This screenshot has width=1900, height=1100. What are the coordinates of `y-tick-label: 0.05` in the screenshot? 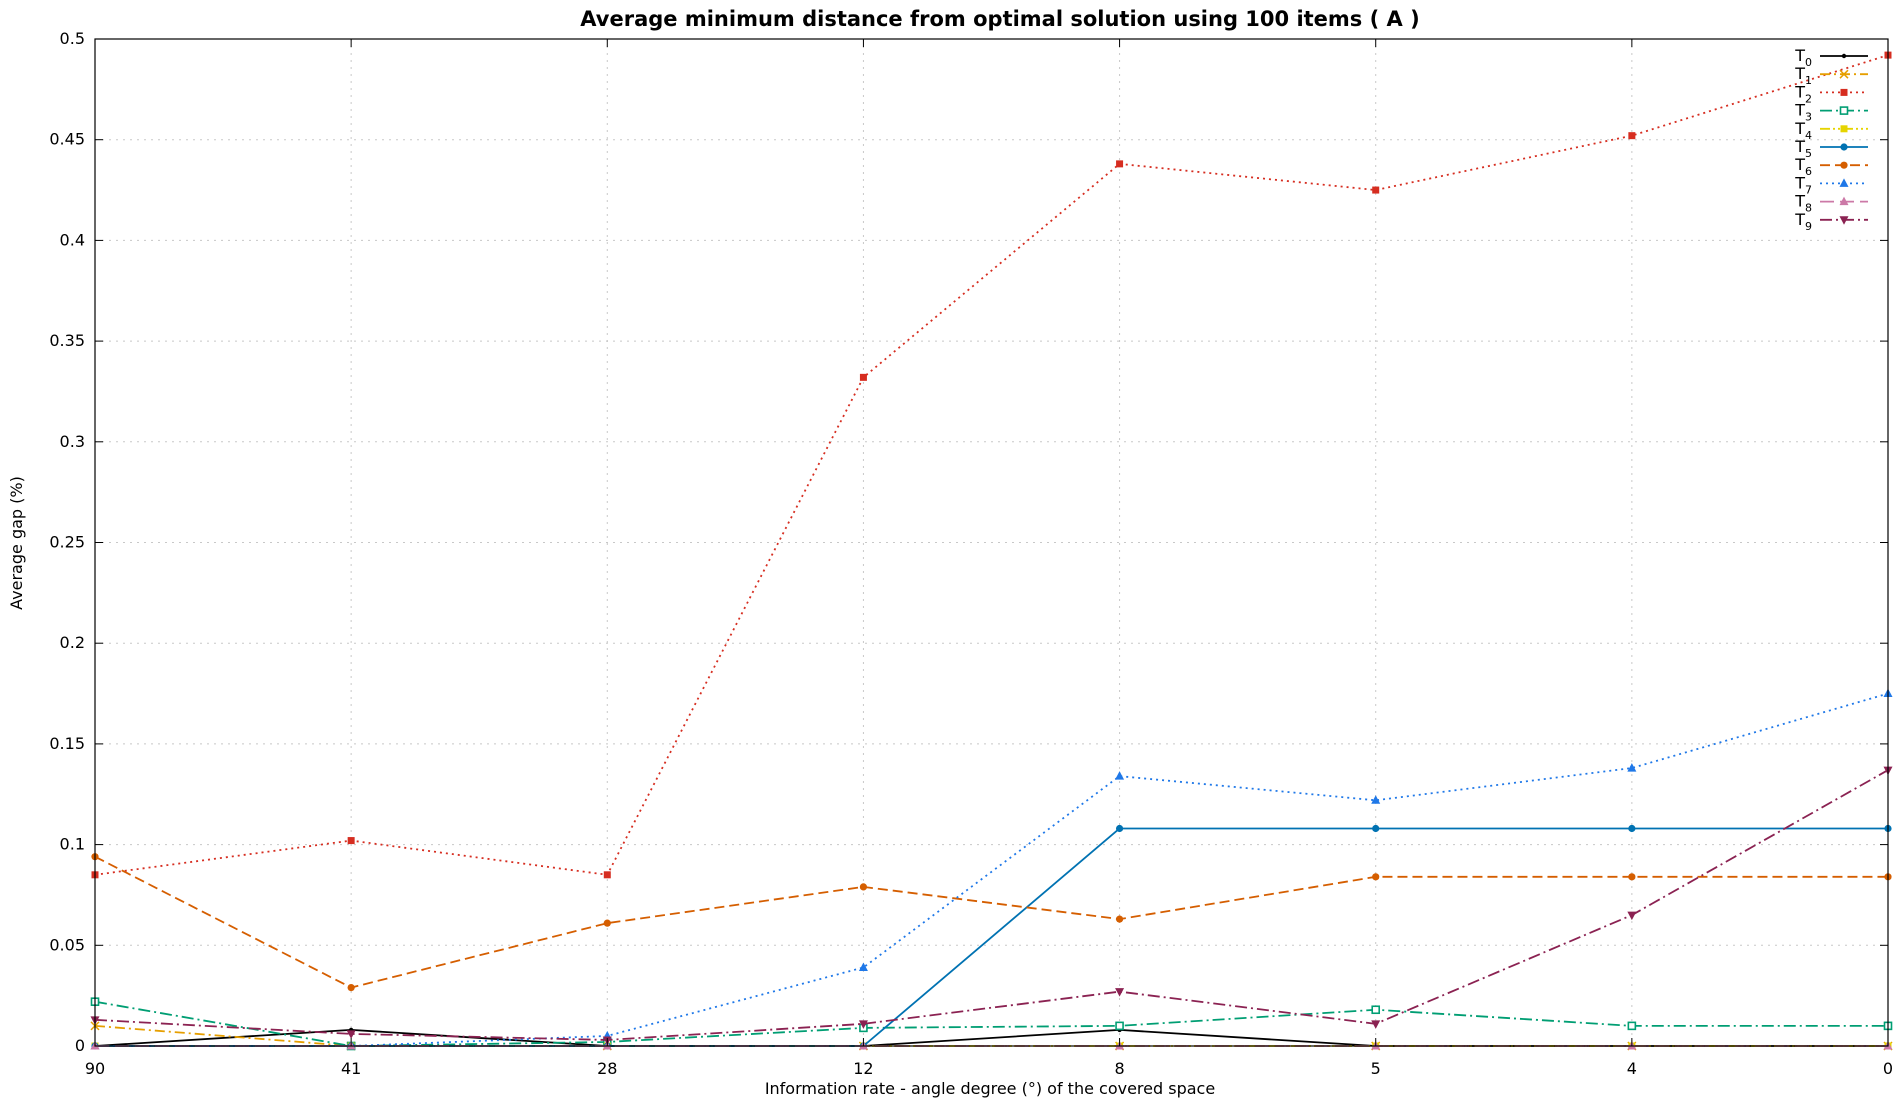 It's located at (67, 944).